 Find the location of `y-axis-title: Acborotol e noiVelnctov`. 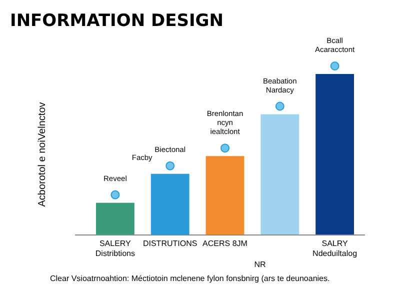

y-axis-title: Acborotol e noiVelnctov is located at coordinates (42, 154).